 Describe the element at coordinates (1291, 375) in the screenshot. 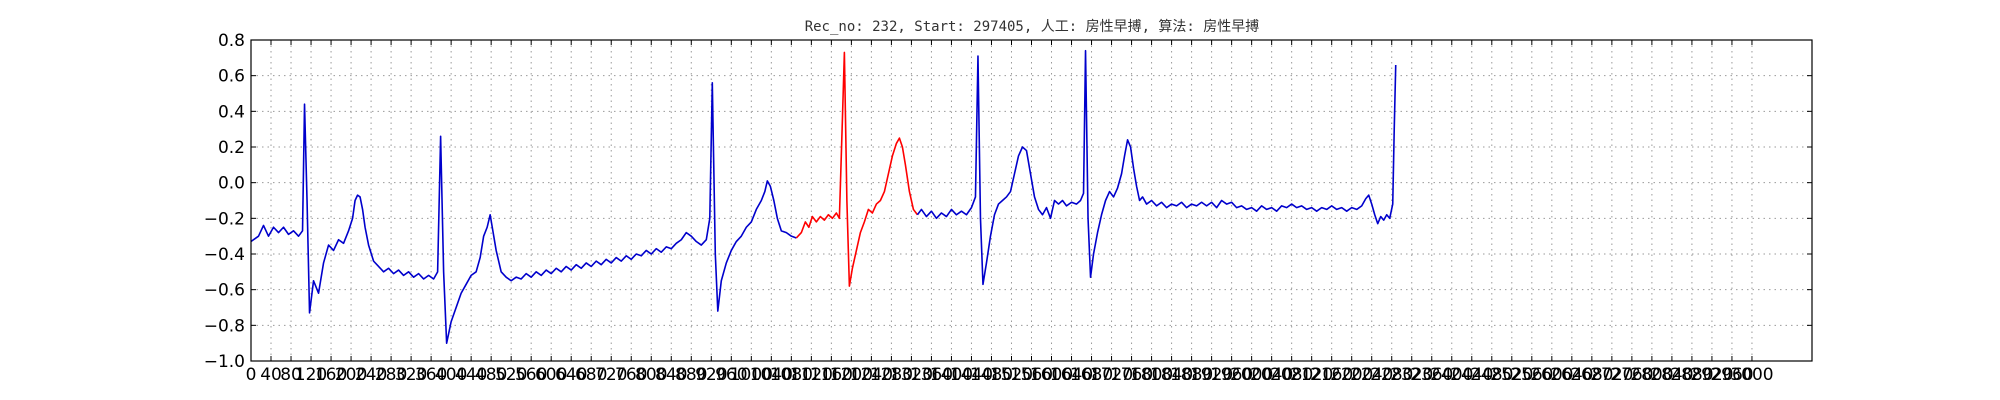

I see `x-tick-label: 2080` at that location.